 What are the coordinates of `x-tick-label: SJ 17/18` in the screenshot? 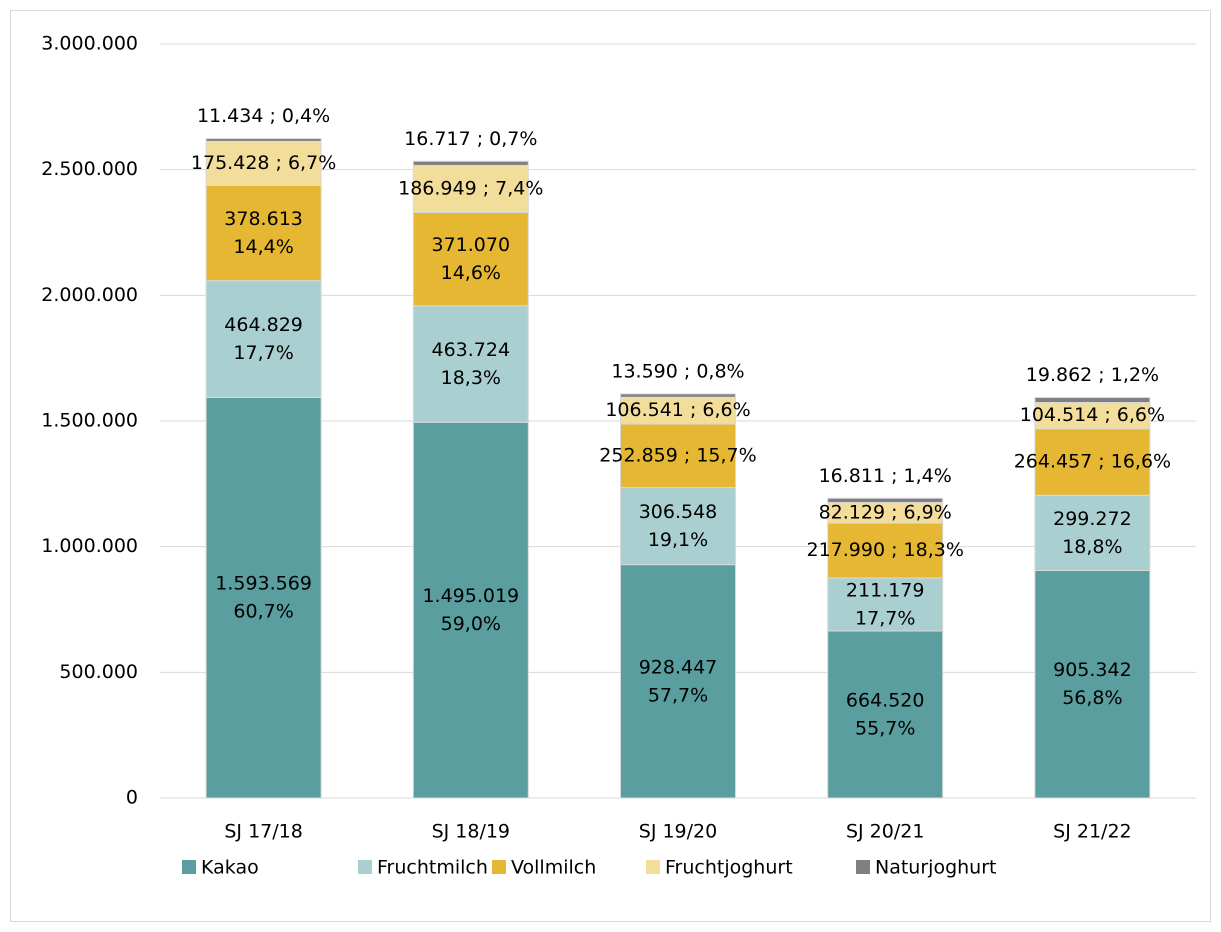 It's located at (263, 832).